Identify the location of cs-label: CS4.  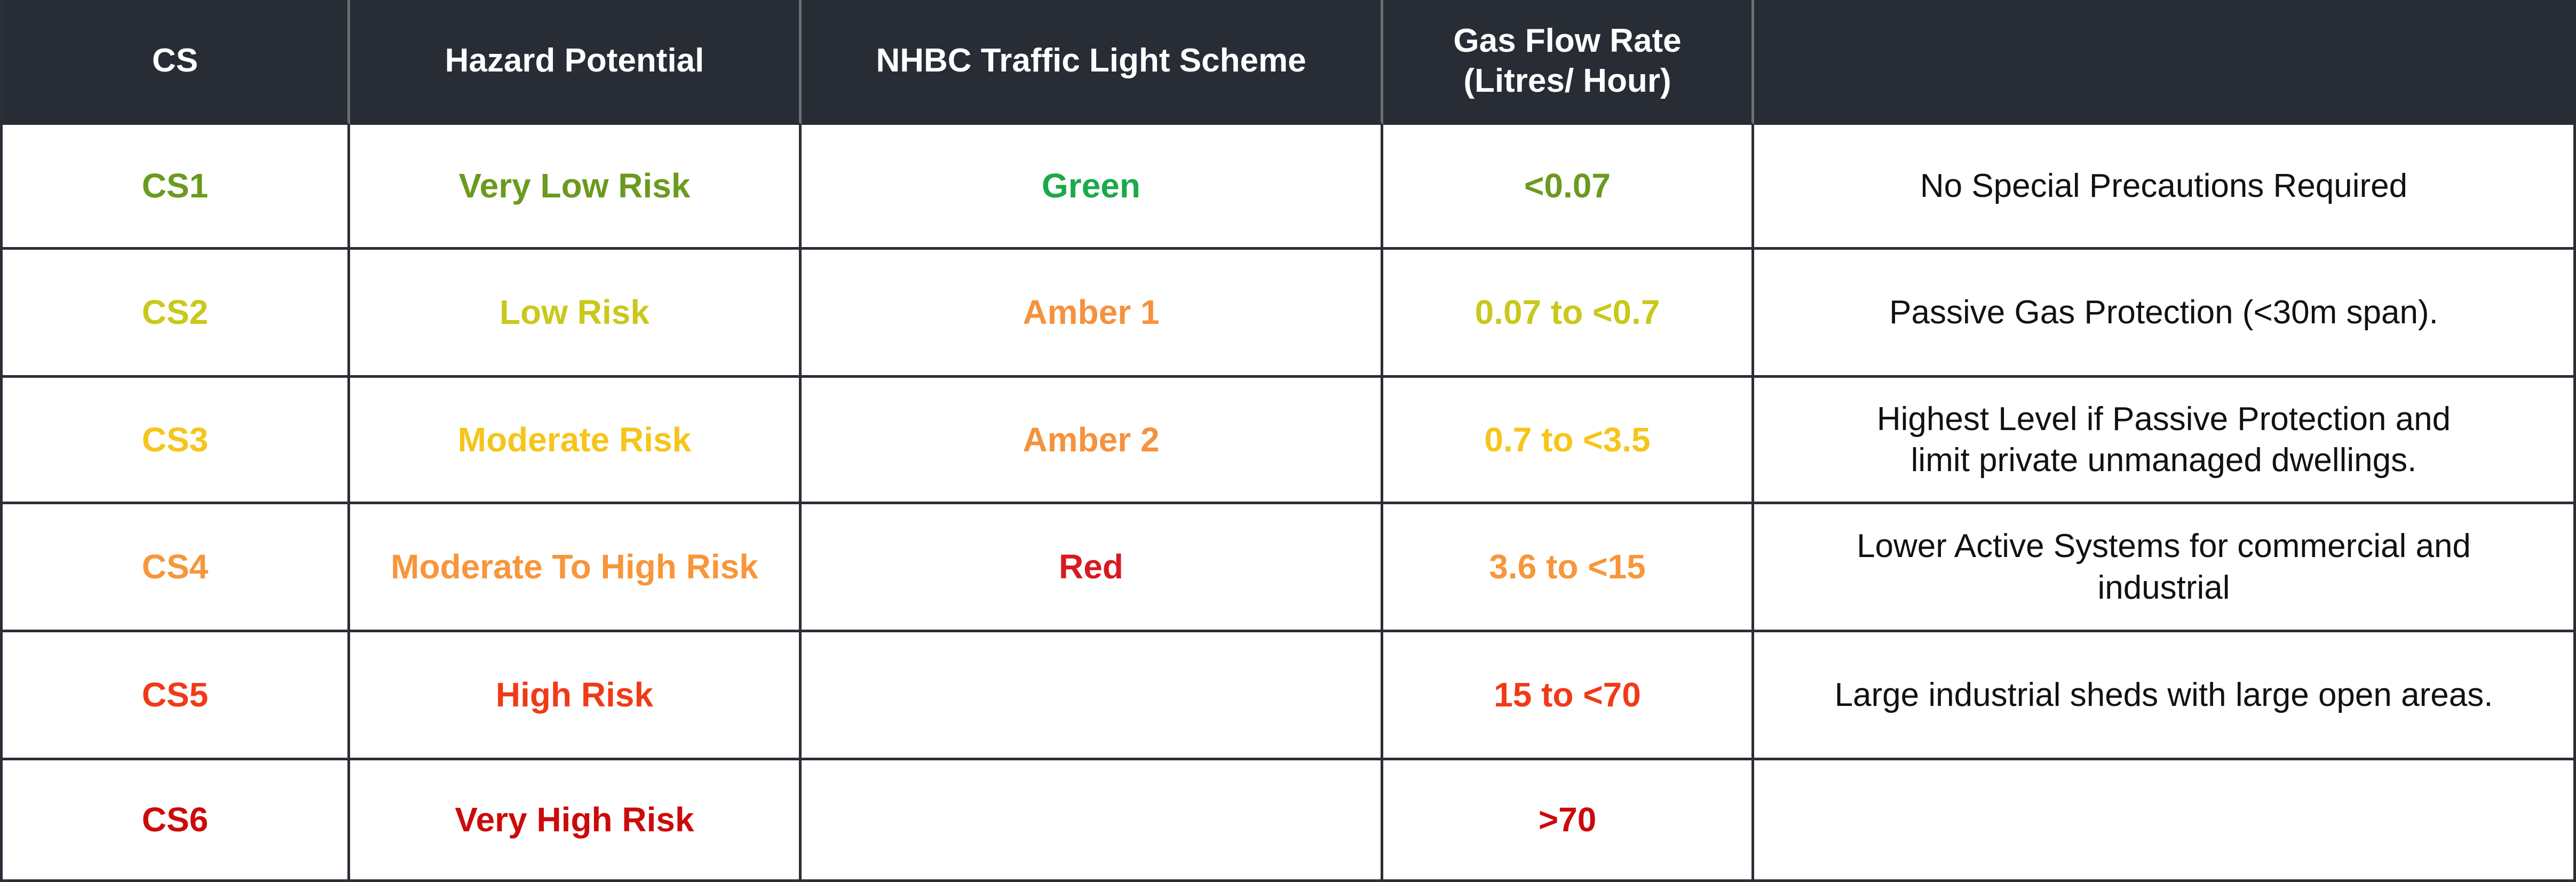
(175, 566).